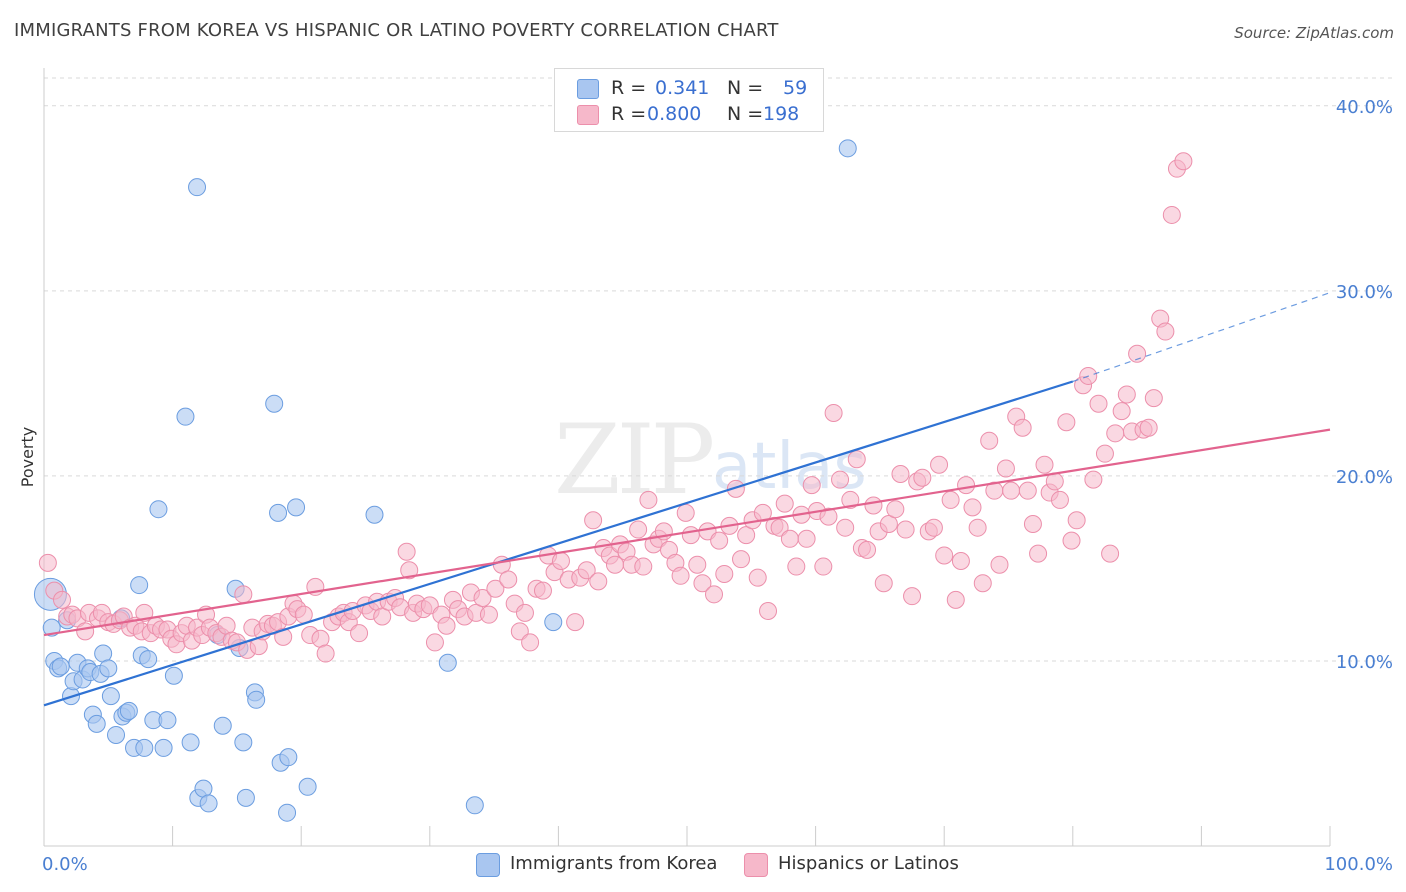 The image size is (1406, 892). What do you see at coordinates (588, 89) in the screenshot?
I see `korea-swatch` at bounding box center [588, 89].